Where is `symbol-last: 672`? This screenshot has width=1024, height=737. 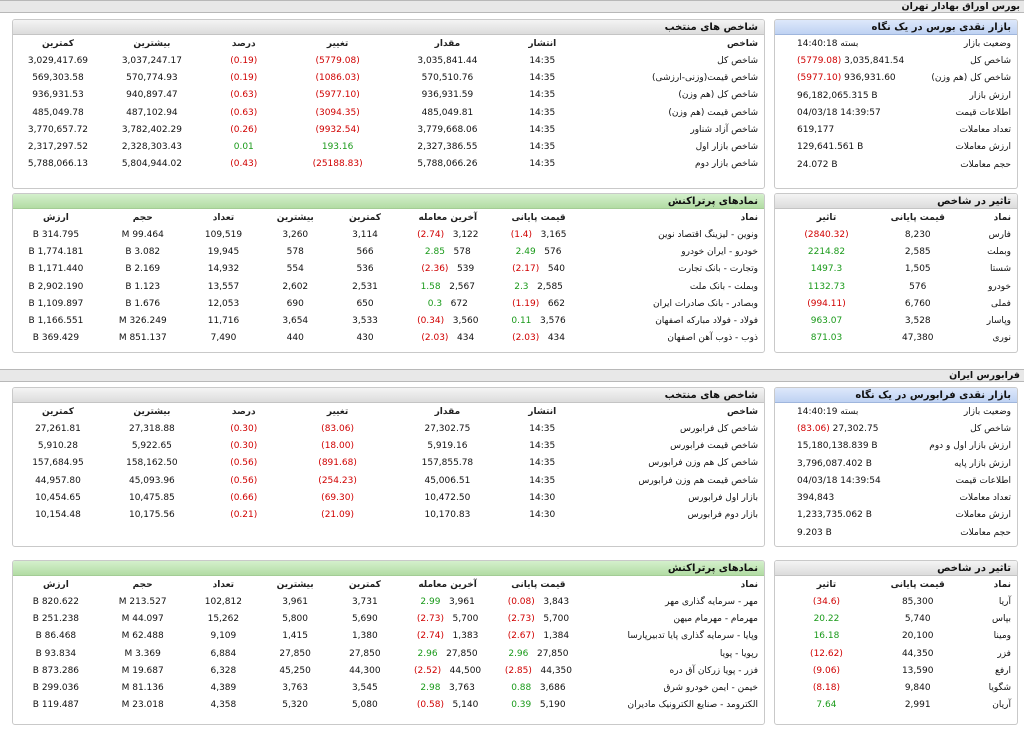
symbol-last: 672 is located at coordinates (459, 303).